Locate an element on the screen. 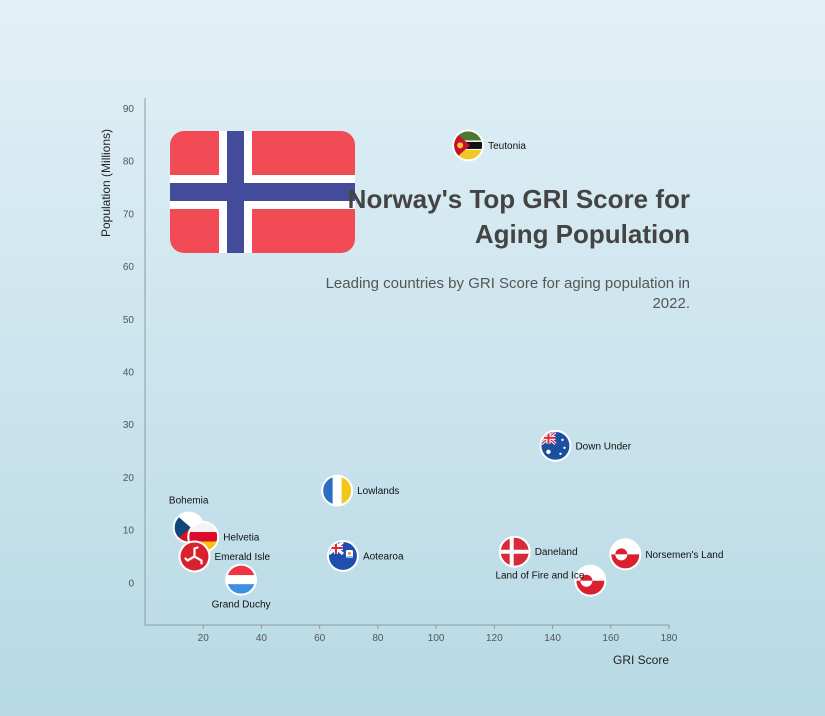 This screenshot has height=716, width=825. anguilla-flag-icon is located at coordinates (342, 555).